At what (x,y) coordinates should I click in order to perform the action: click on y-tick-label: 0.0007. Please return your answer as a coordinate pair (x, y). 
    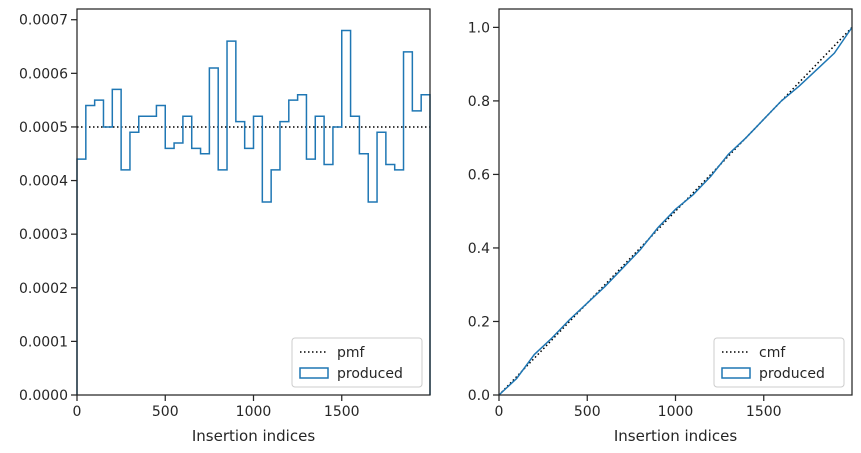
    Looking at the image, I should click on (43, 21).